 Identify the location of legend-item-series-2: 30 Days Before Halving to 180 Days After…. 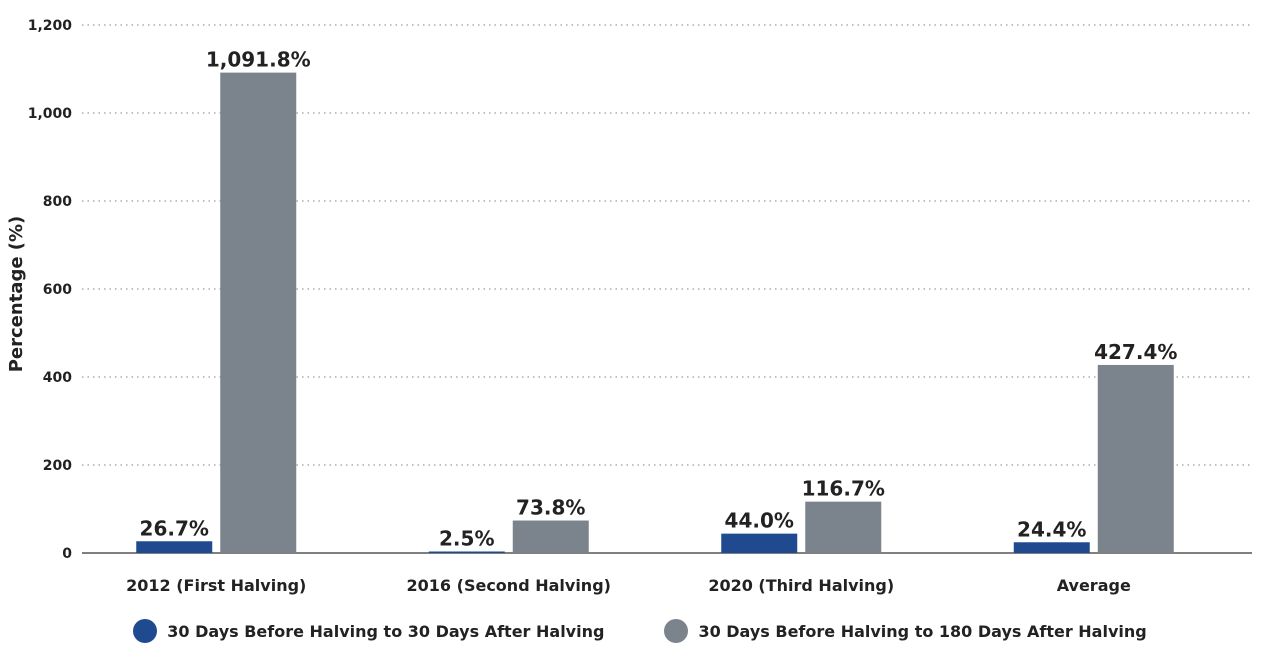
(905, 631).